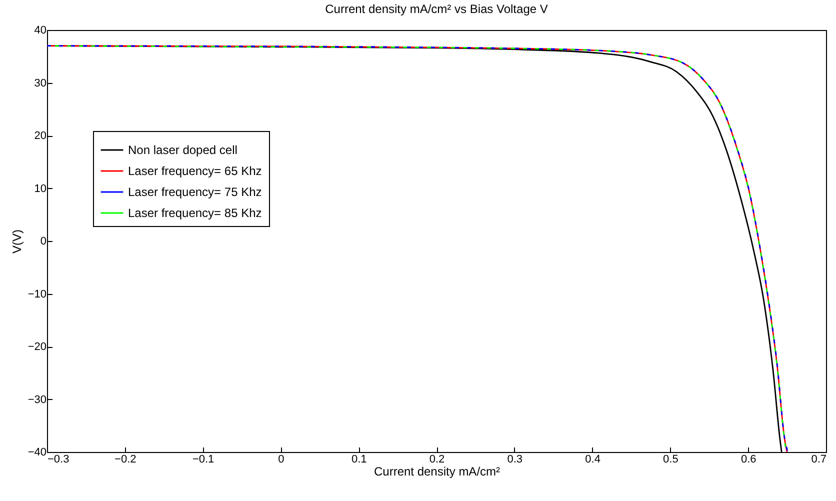 Image resolution: width=836 pixels, height=501 pixels. I want to click on x-tick-label: −0.2, so click(125, 460).